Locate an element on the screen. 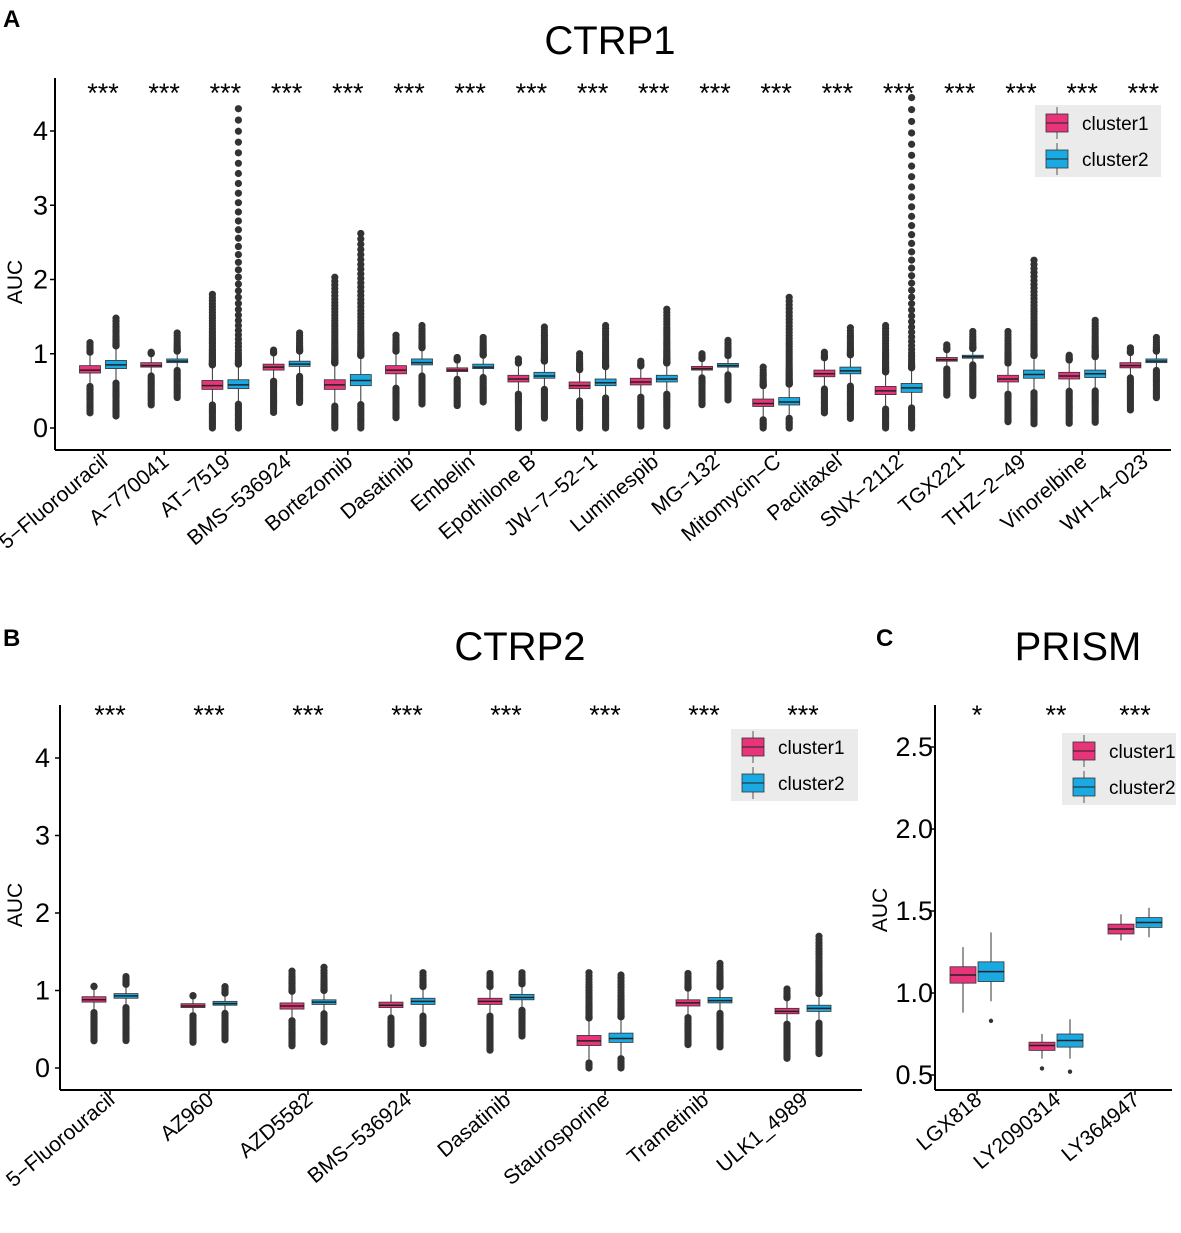 This screenshot has height=1233, width=1181. y-axis-label: AUC is located at coordinates (880, 910).